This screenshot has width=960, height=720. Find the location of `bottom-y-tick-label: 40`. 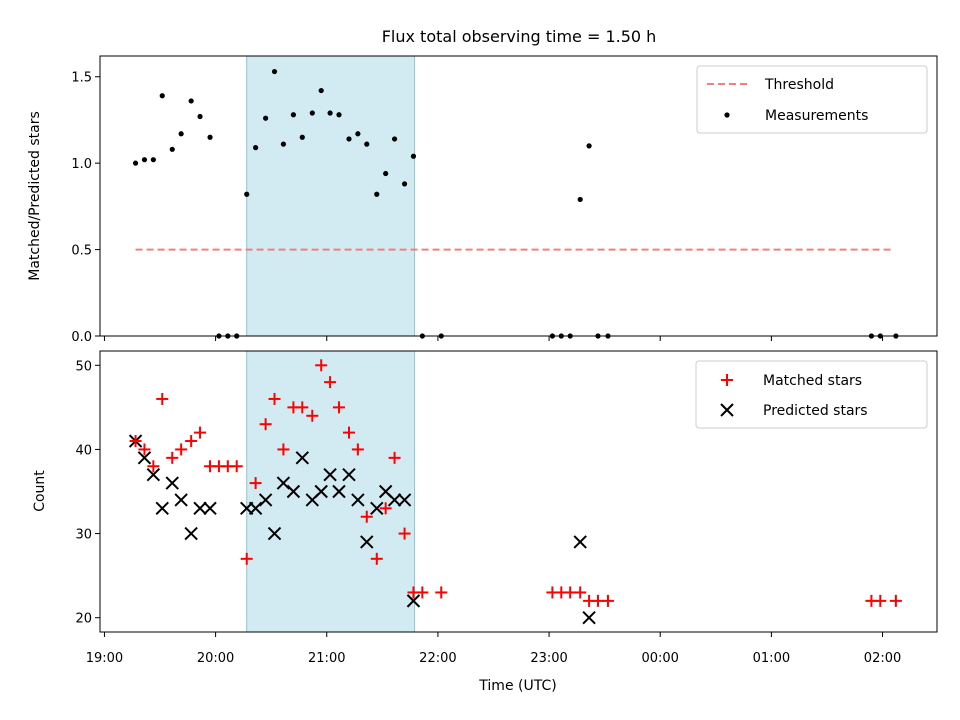

bottom-y-tick-label: 40 is located at coordinates (83, 450).